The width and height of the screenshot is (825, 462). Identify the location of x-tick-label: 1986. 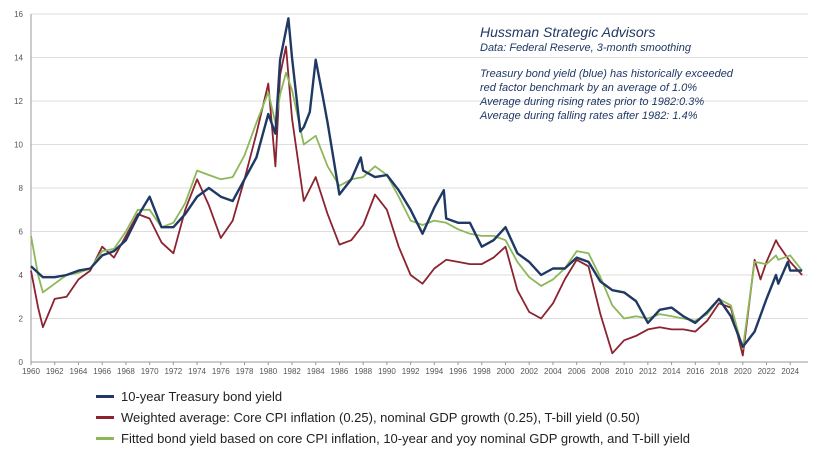
(340, 371).